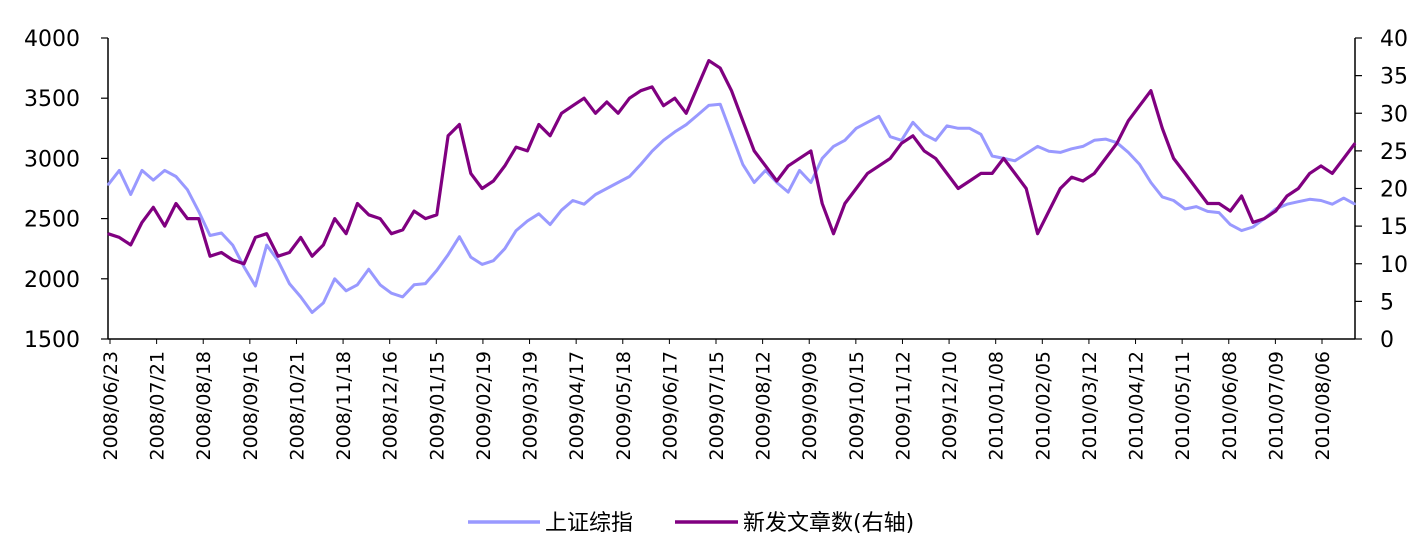 The image size is (1428, 550). Describe the element at coordinates (1137, 406) in the screenshot. I see `x-tick-label: 2010/04/12` at that location.